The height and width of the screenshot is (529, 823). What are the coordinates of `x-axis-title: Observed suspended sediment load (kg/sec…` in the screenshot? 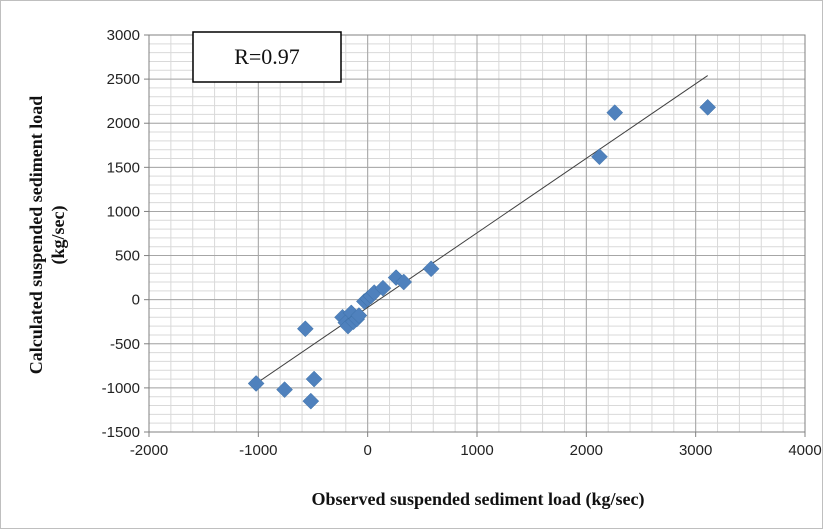 It's located at (477, 499).